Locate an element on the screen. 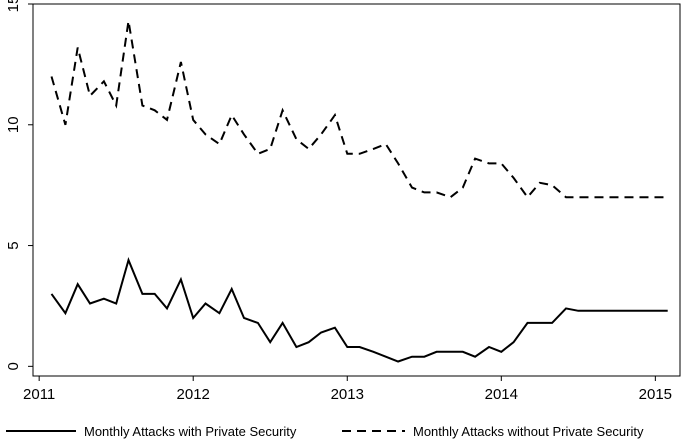 The image size is (685, 444). y-tick-label: 5 is located at coordinates (13, 245).